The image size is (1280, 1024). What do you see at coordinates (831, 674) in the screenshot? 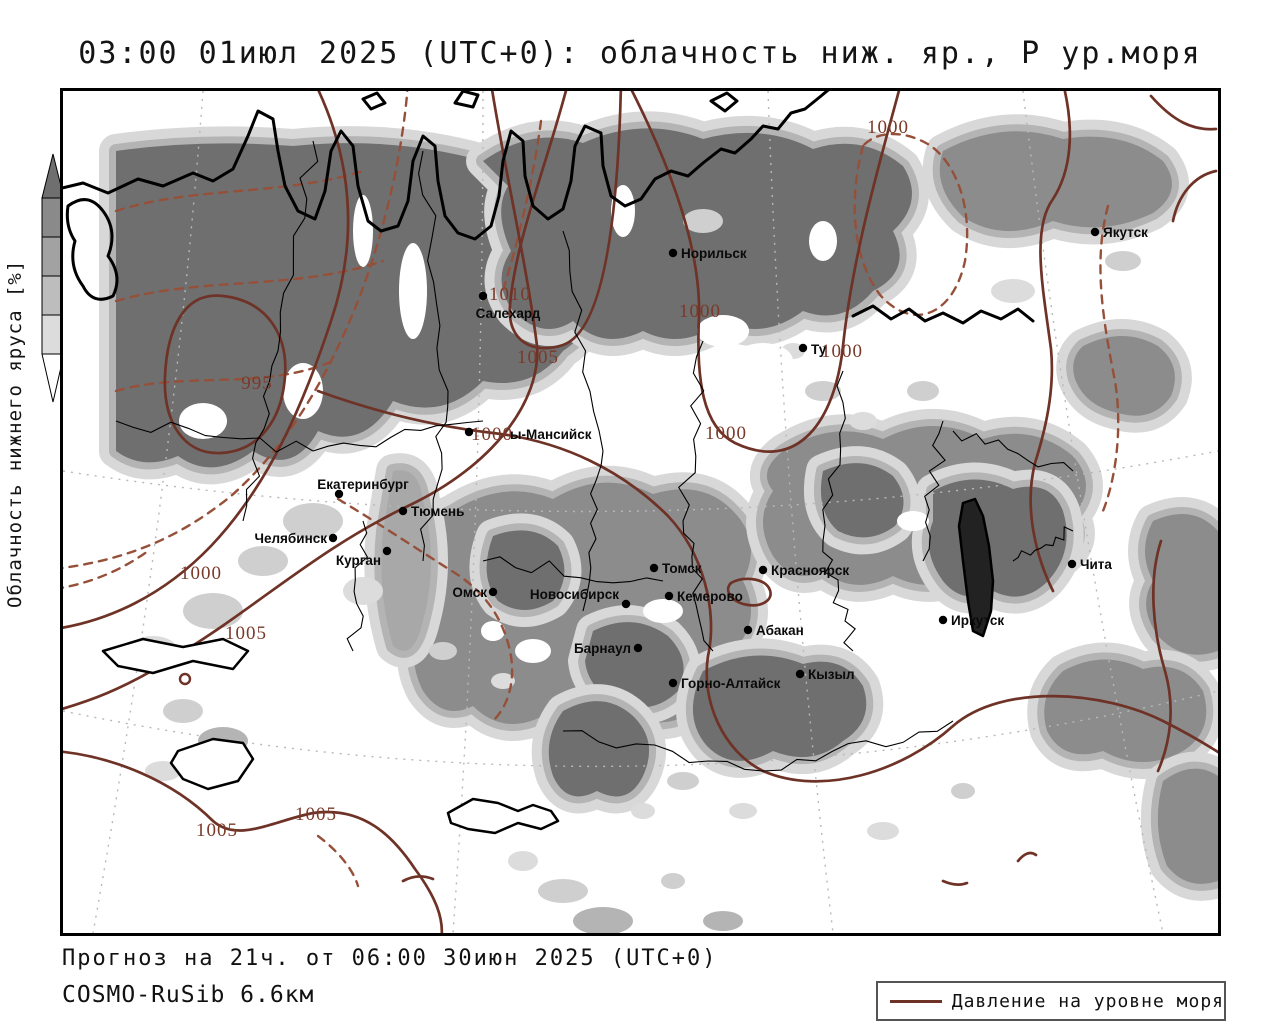
I see `city-label: Кызыл` at bounding box center [831, 674].